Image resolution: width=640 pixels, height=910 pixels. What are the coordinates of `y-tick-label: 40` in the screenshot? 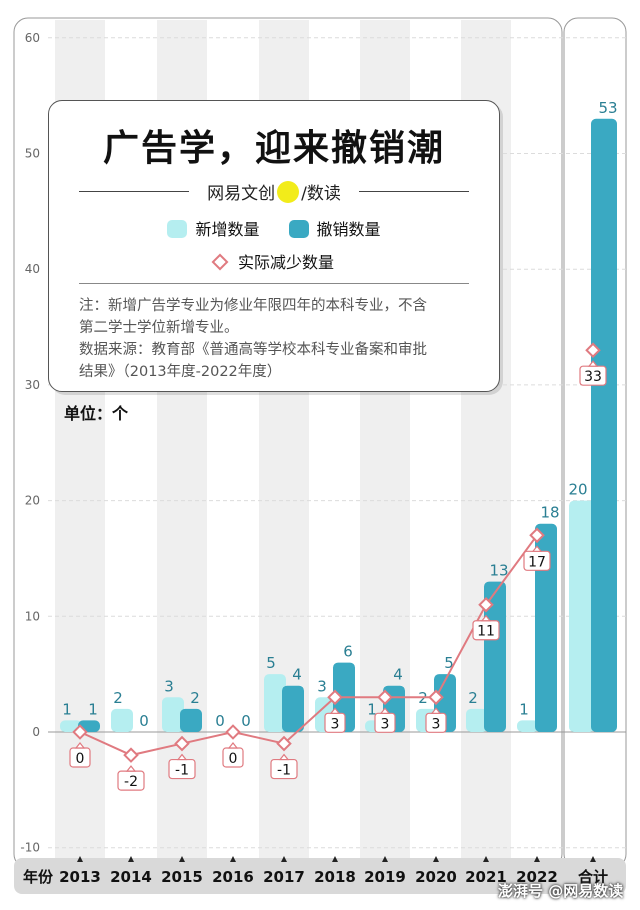 It's located at (32, 269).